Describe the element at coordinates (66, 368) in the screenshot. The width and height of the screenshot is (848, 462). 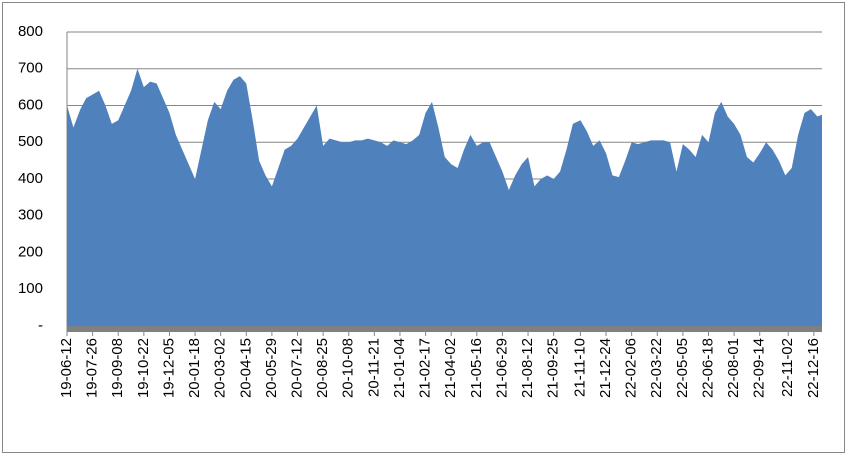
I see `x-tick-label: 19-06-12` at that location.